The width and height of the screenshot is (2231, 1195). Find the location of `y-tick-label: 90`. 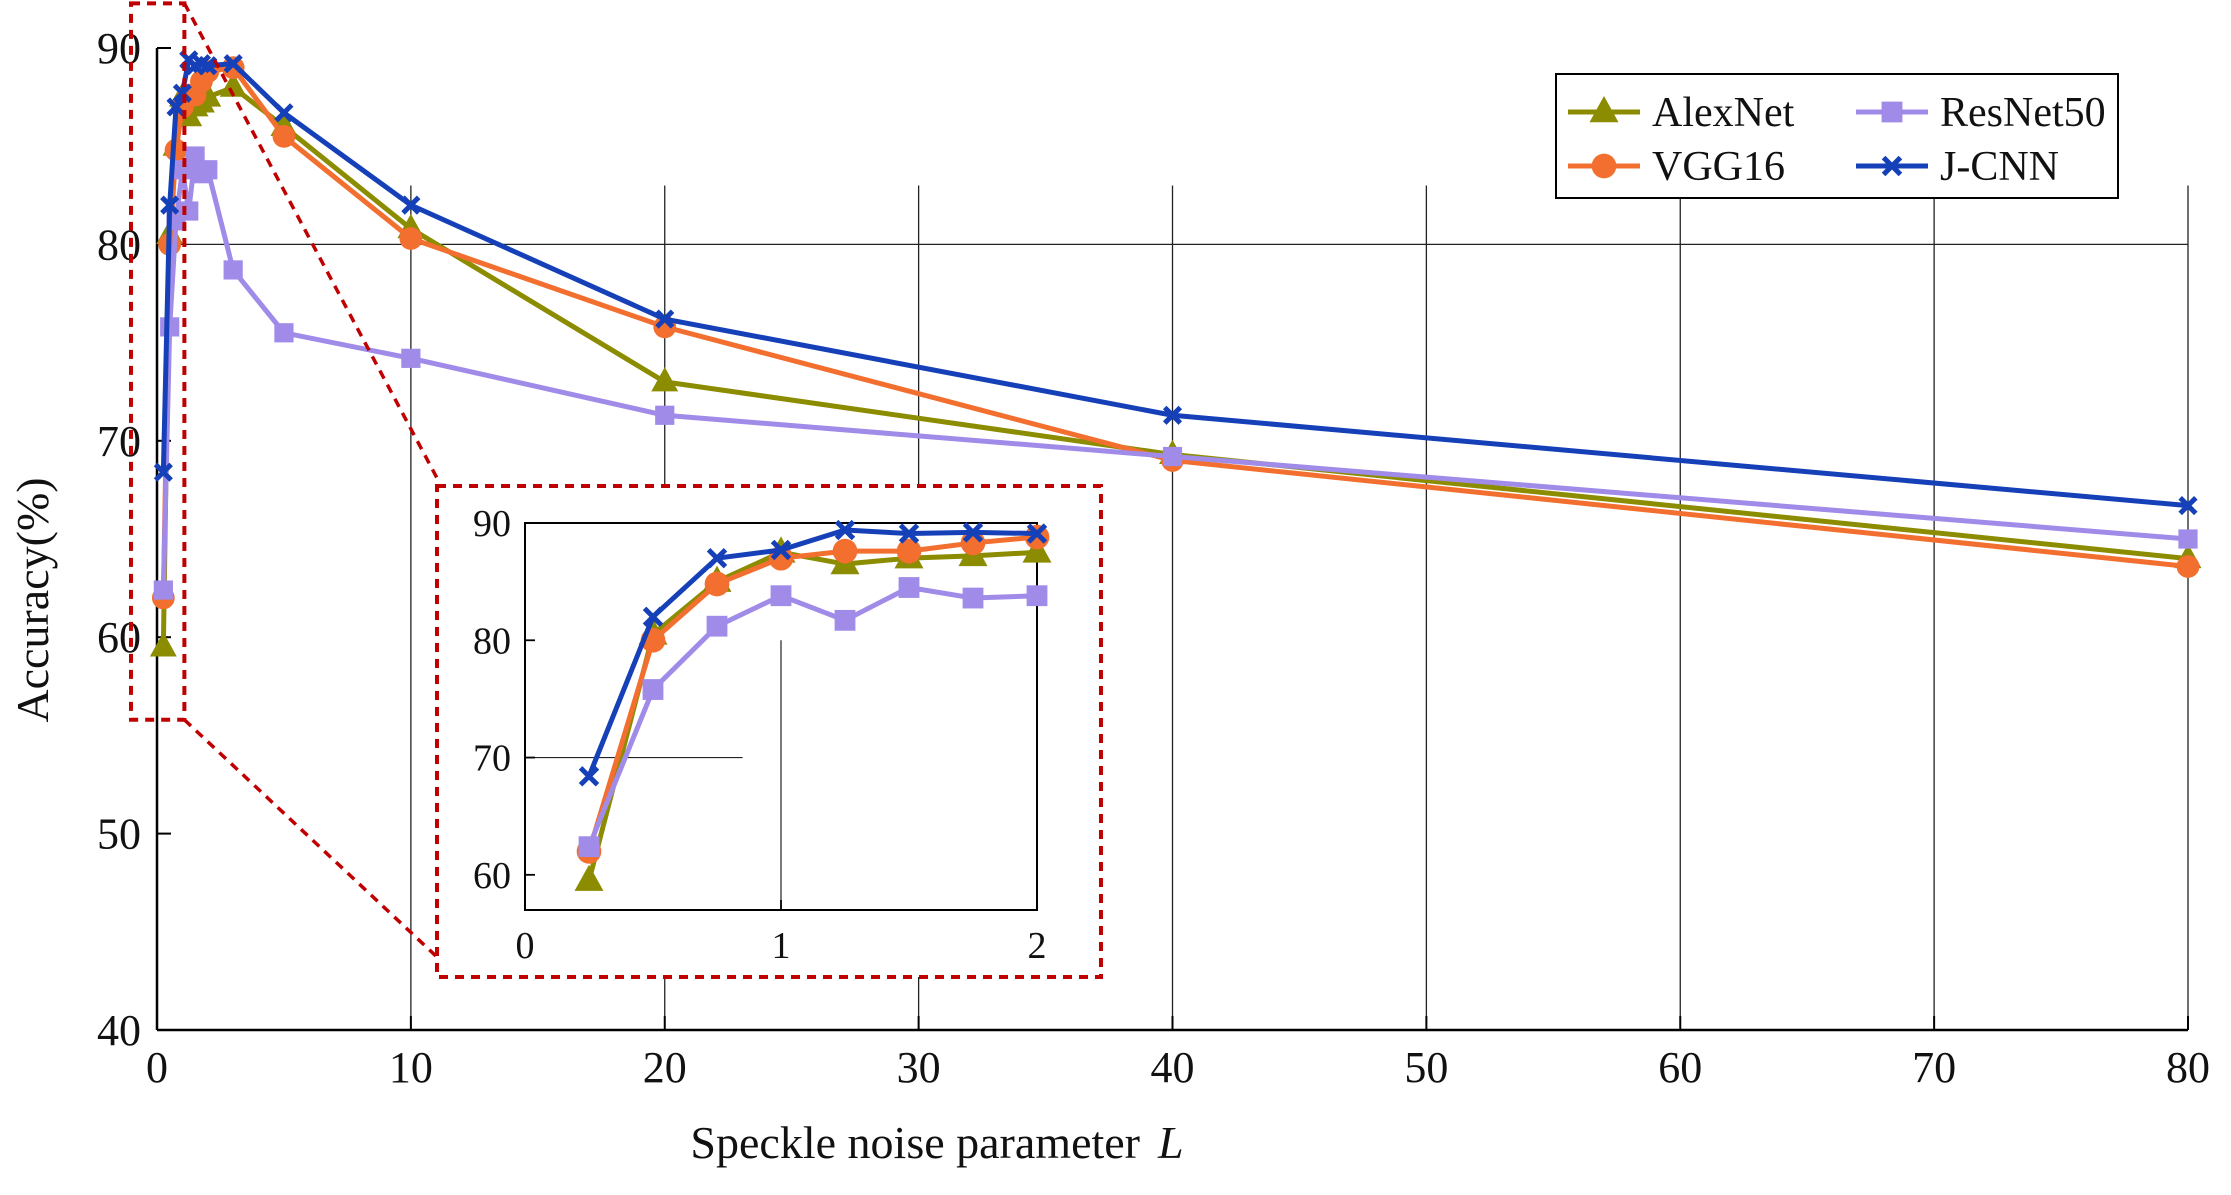

y-tick-label: 90 is located at coordinates (119, 48).